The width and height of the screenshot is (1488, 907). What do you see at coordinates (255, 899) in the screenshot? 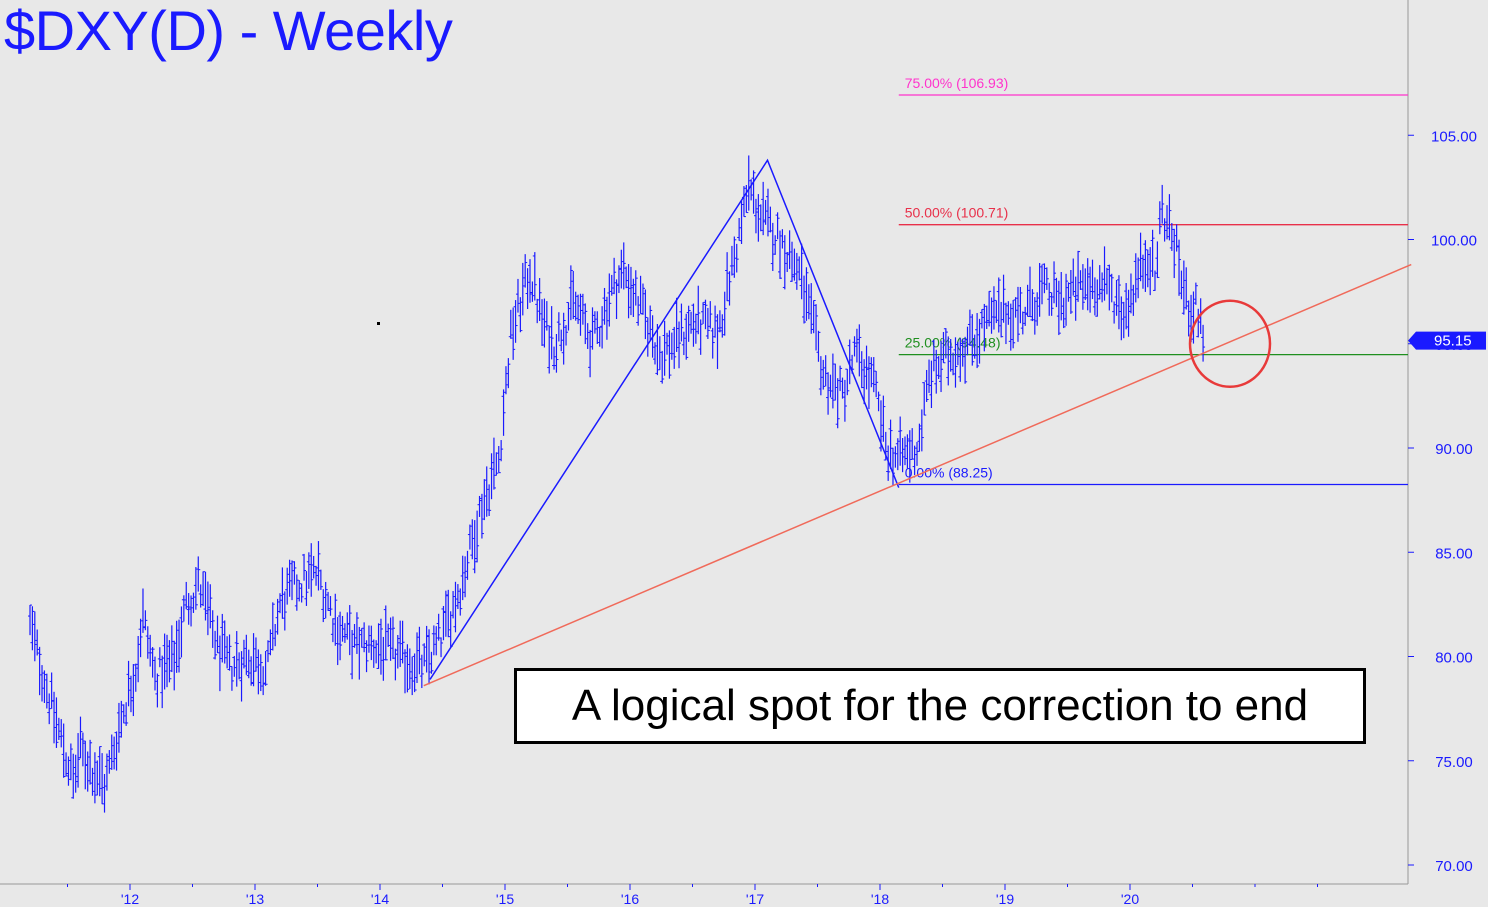
I see `x-tick-label: '13` at bounding box center [255, 899].